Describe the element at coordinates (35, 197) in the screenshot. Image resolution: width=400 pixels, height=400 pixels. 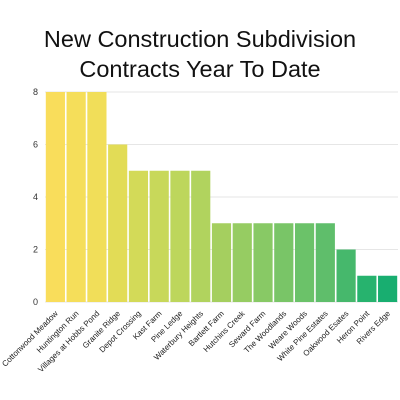
I see `y-tick-label: 4` at that location.